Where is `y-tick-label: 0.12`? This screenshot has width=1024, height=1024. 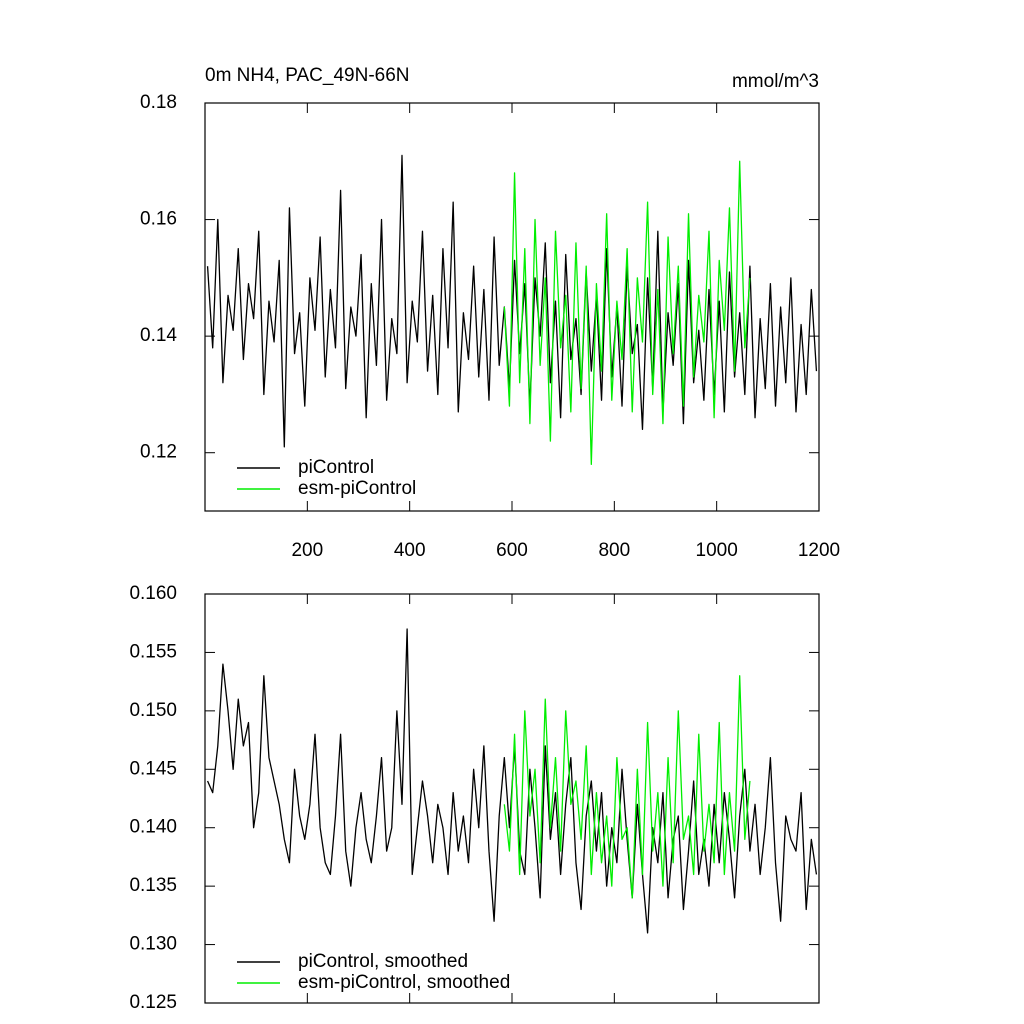
y-tick-label: 0.12 is located at coordinates (158, 452).